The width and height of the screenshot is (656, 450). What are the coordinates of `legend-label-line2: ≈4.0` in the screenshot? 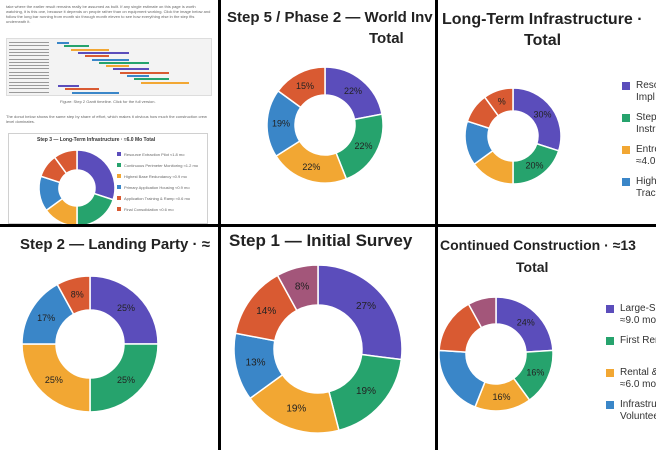 It's located at (646, 161).